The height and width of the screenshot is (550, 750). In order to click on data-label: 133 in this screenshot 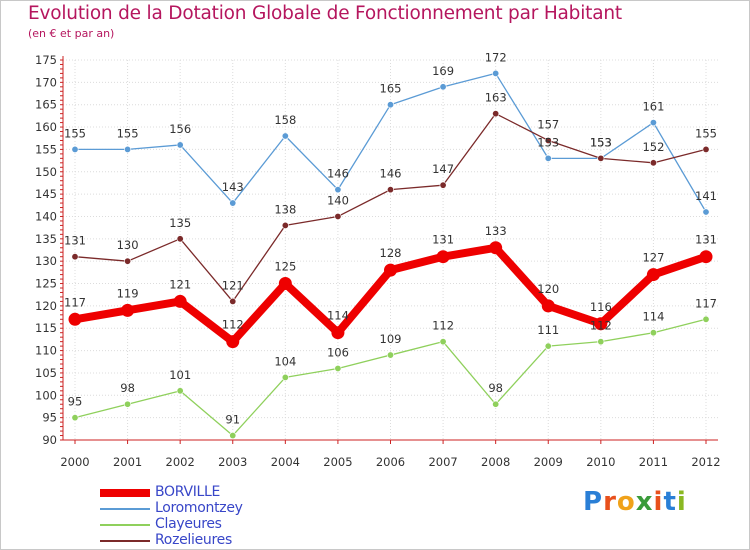, I will do `click(496, 231)`.